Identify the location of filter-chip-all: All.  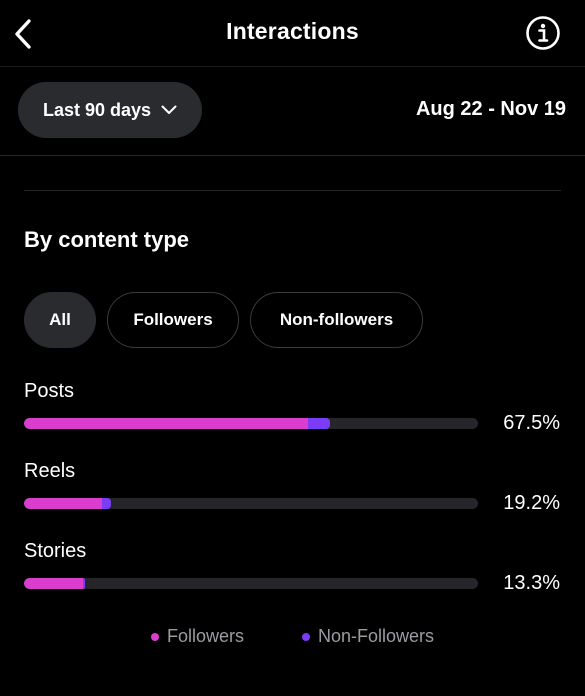
(60, 320).